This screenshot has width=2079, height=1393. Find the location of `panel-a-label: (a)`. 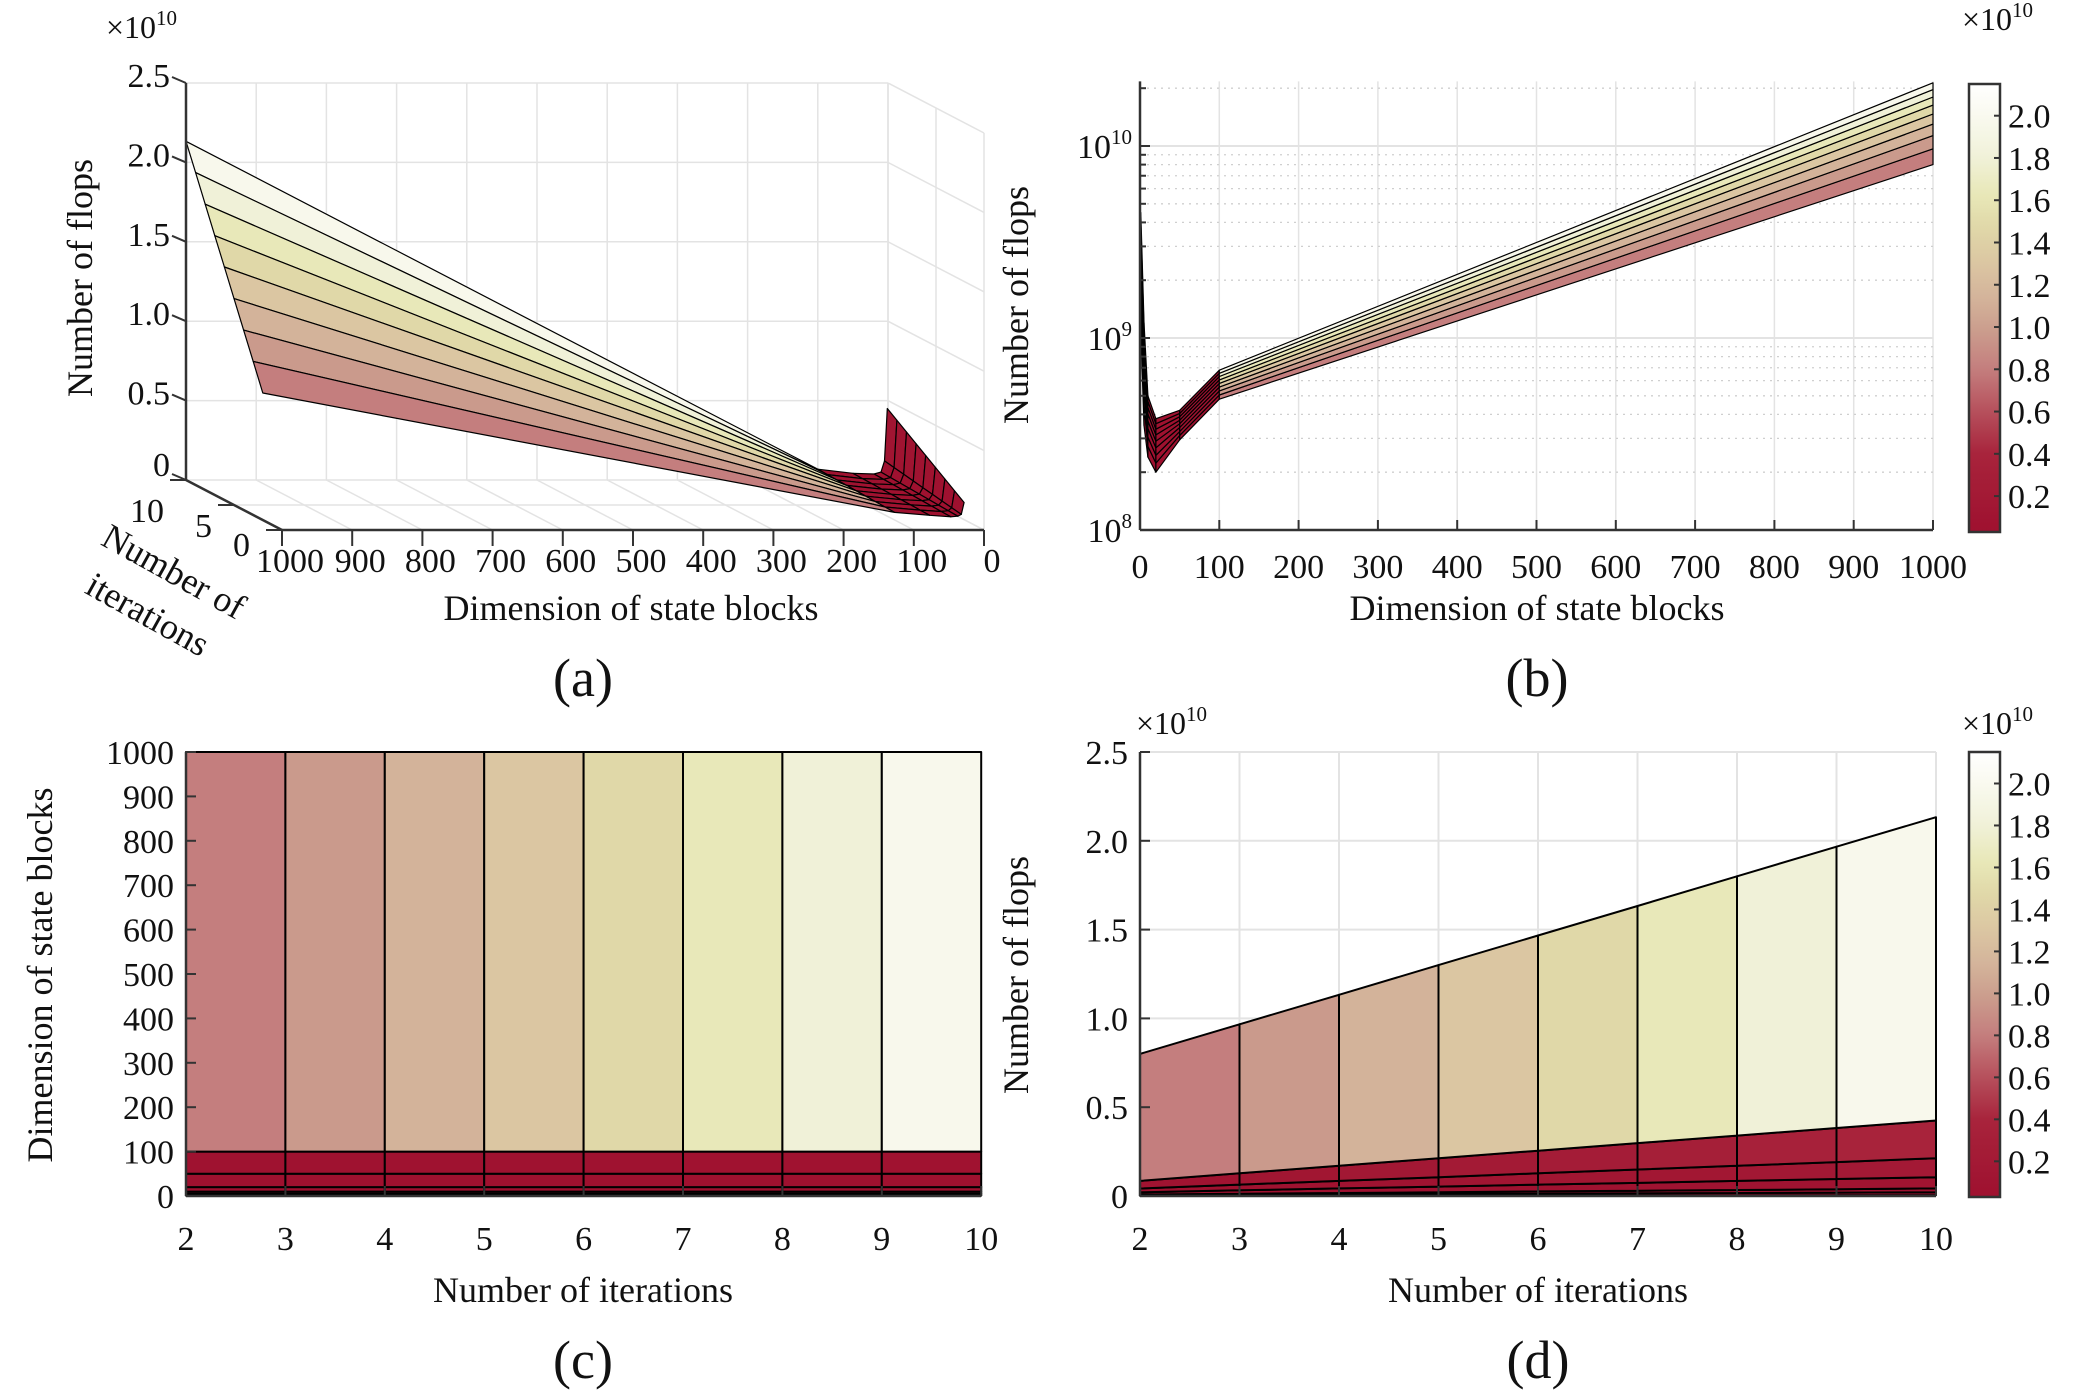

panel-a-label: (a) is located at coordinates (583, 678).